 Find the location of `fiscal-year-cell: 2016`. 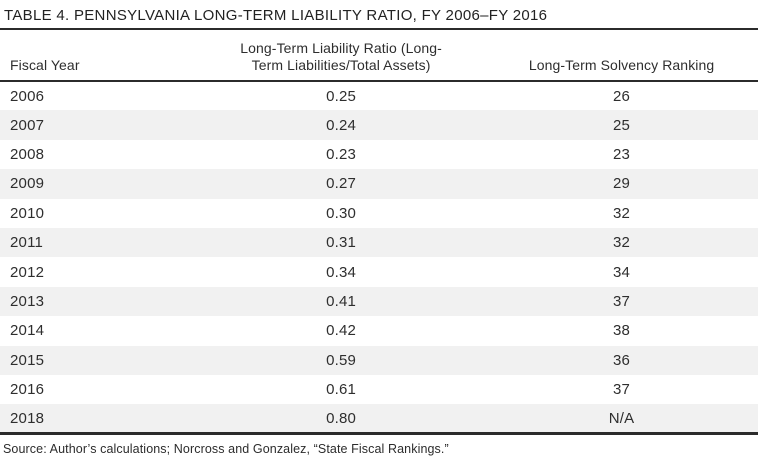

fiscal-year-cell: 2016 is located at coordinates (27, 390).